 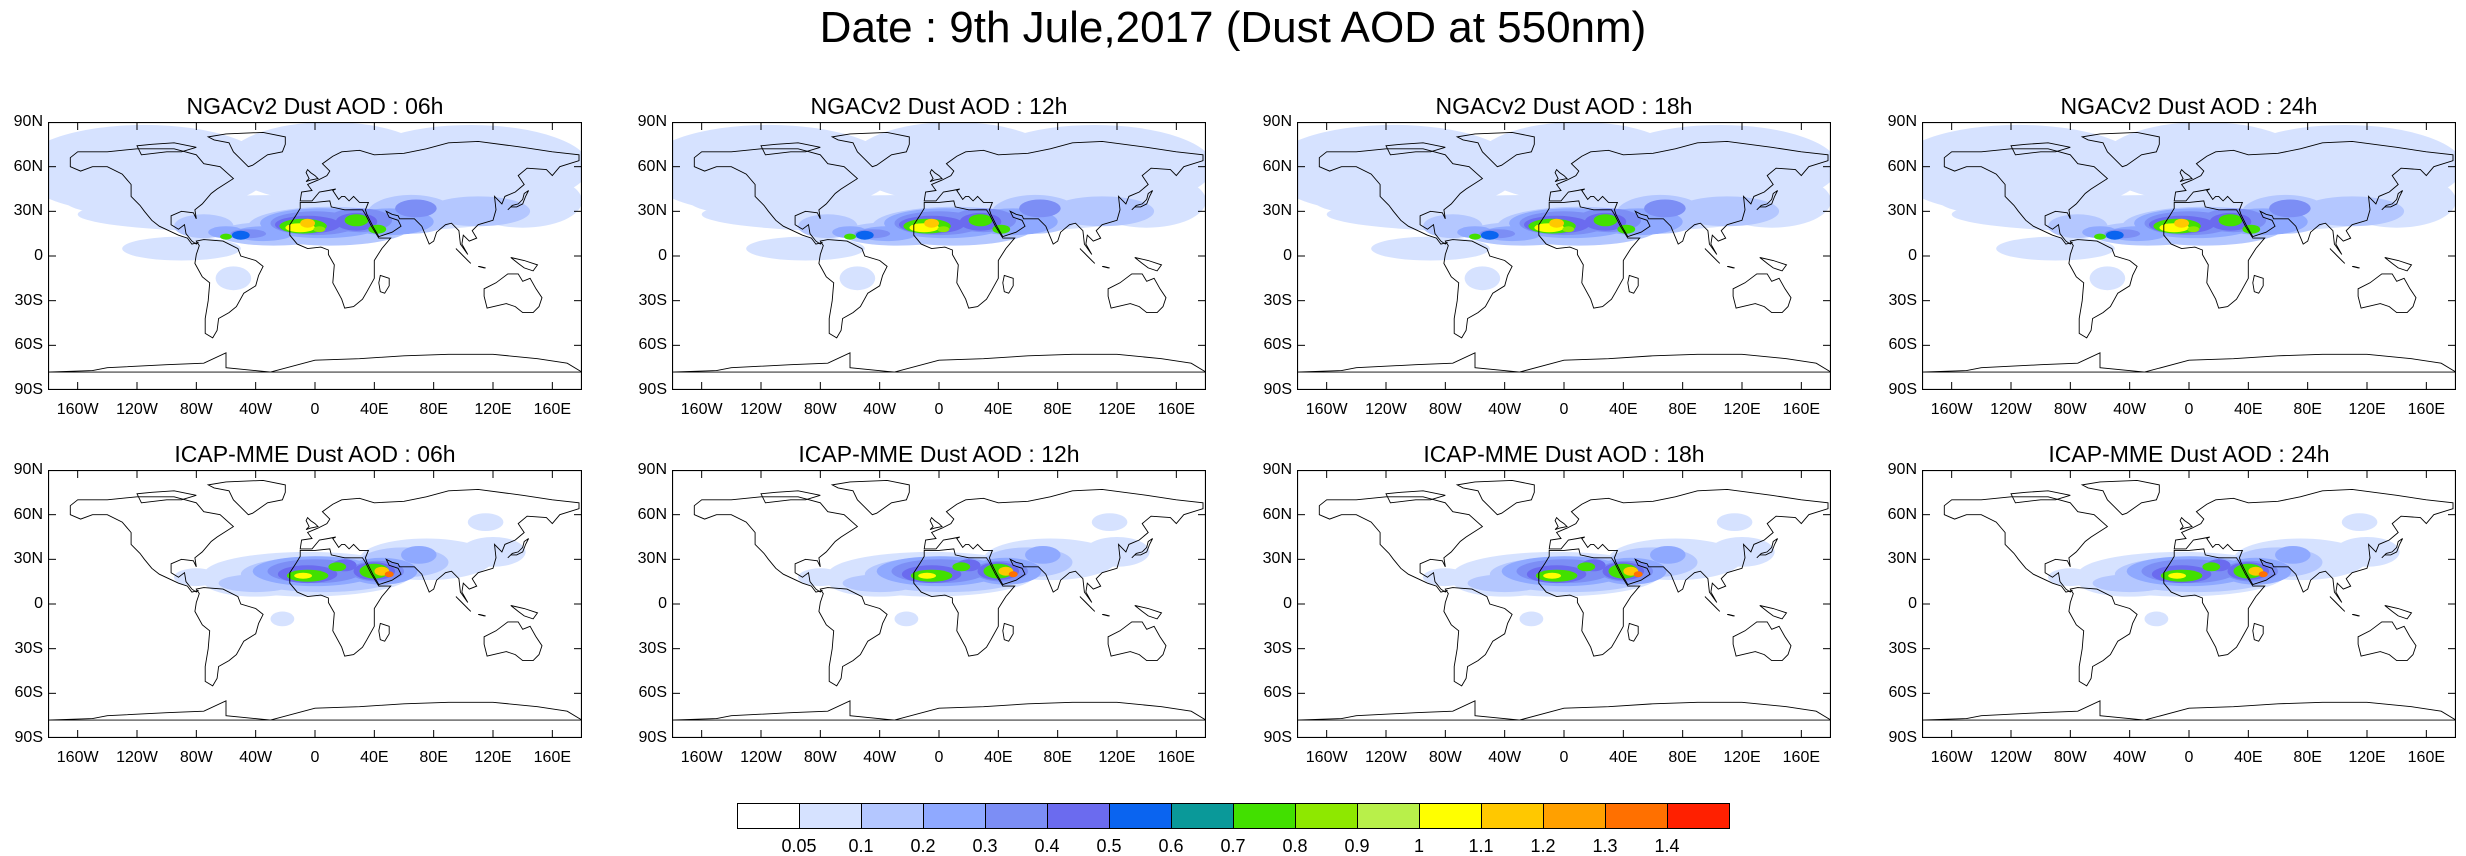 I want to click on colorbar-label: 1.1, so click(x=1481, y=846).